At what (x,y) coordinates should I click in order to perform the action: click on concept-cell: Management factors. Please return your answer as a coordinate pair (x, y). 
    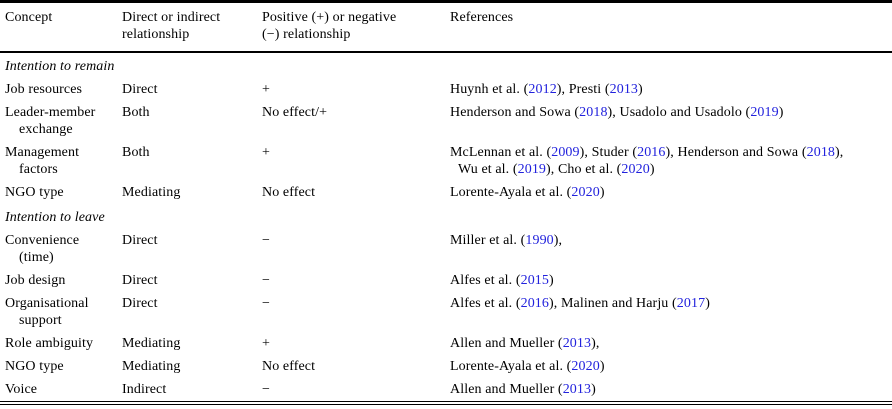
    Looking at the image, I should click on (42, 161).